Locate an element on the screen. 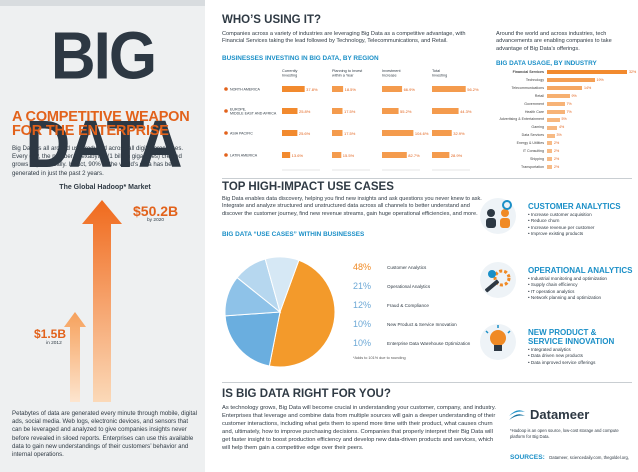 The width and height of the screenshot is (638, 472). wrench-gear-icon is located at coordinates (498, 280).